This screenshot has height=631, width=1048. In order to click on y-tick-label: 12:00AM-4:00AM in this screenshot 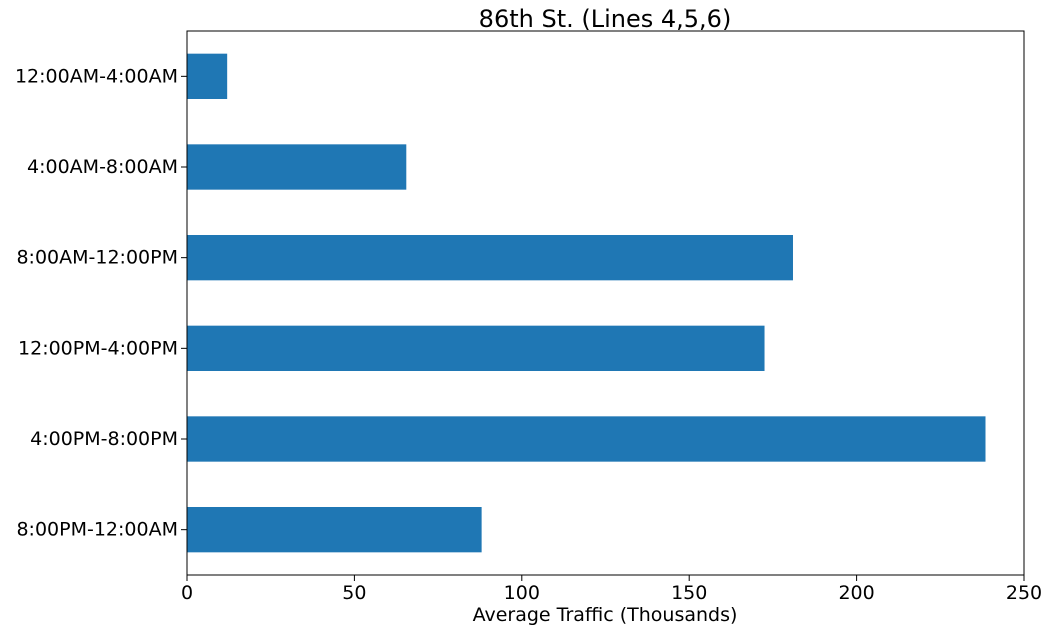, I will do `click(96, 76)`.